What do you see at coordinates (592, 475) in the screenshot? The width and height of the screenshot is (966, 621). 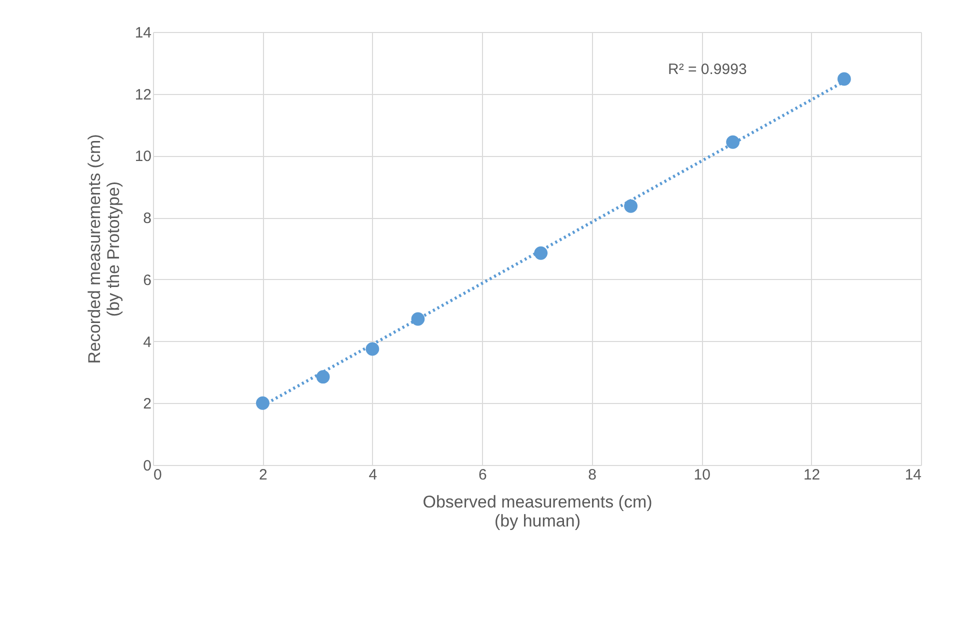 I see `x-tick-label: 8` at bounding box center [592, 475].